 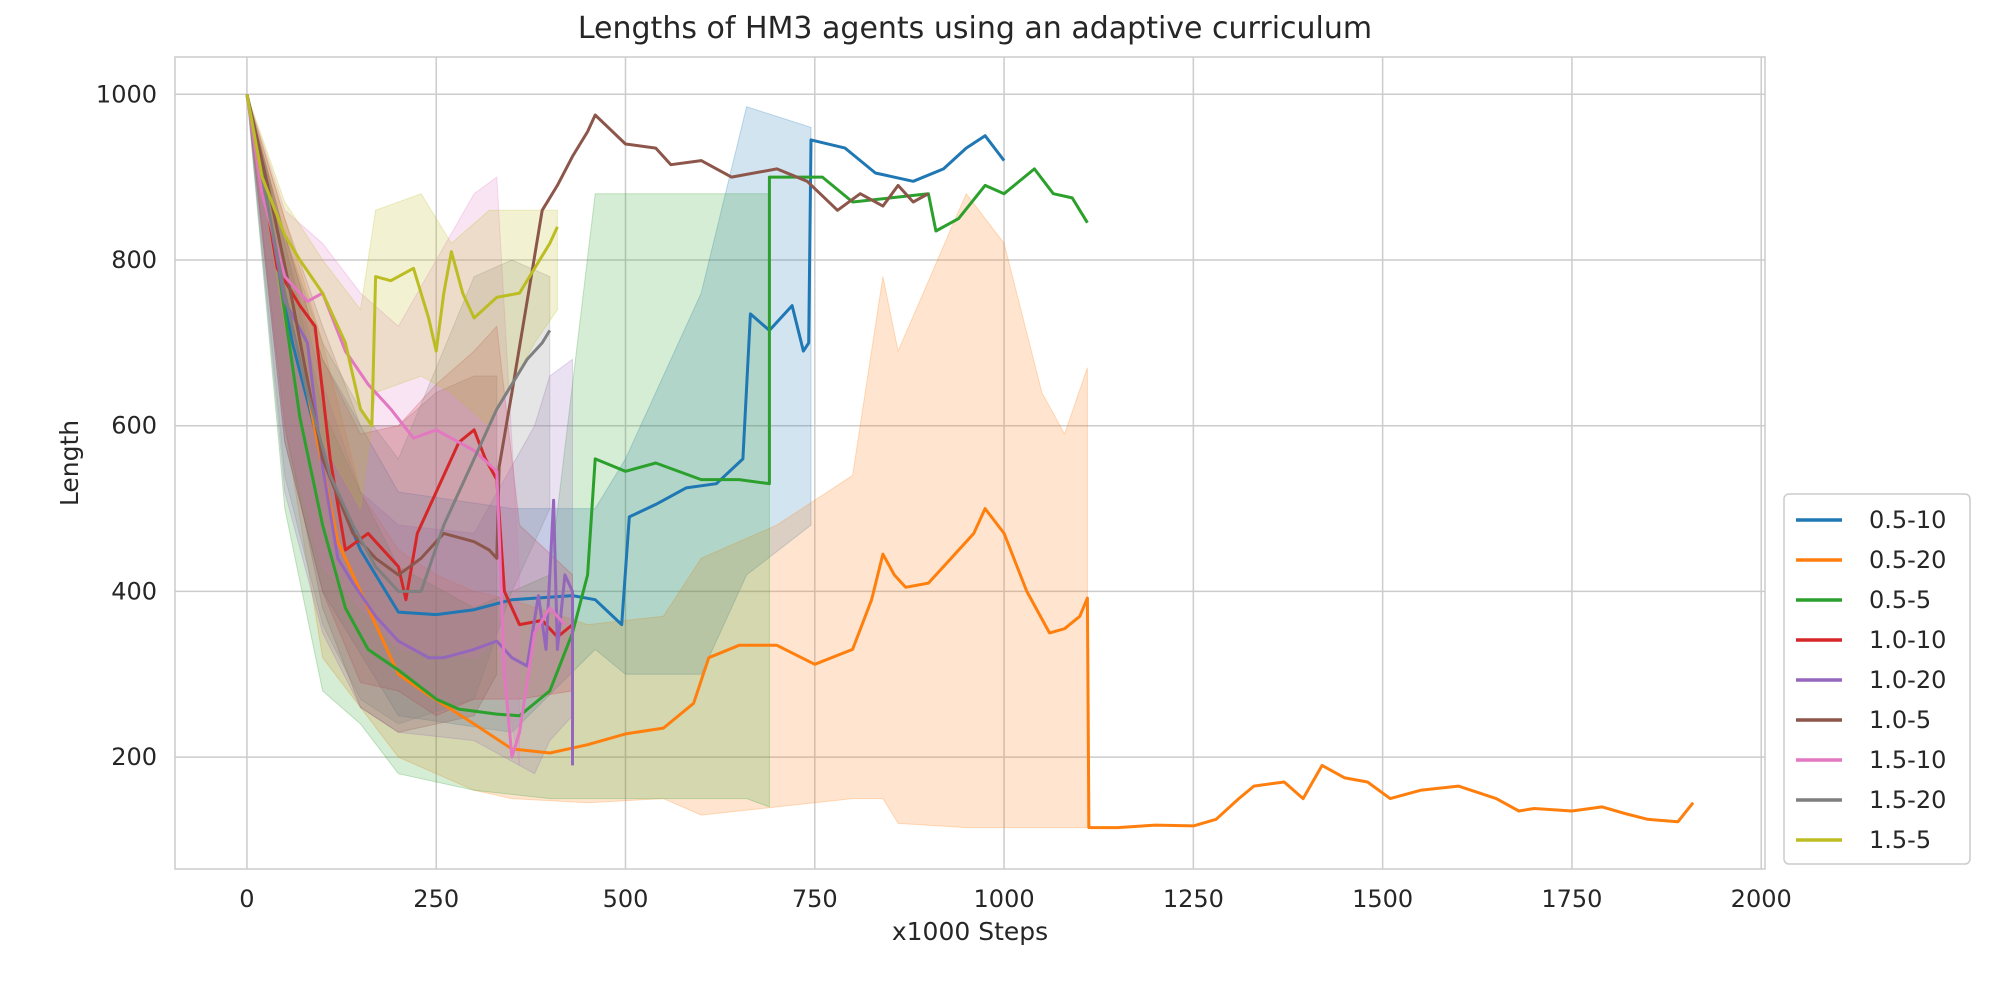 I want to click on series-line-1.0-10, so click(x=409, y=366).